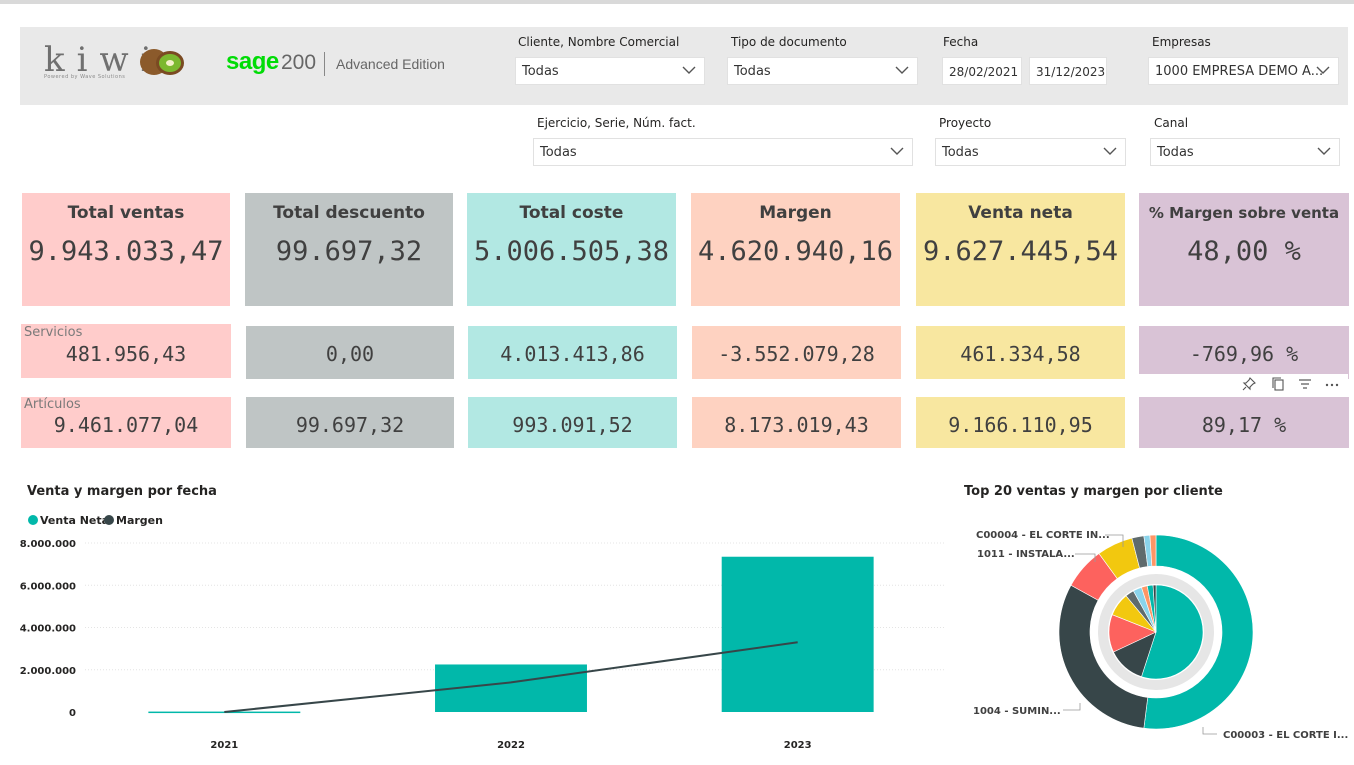 Image resolution: width=1354 pixels, height=765 pixels. I want to click on kpi-value: 48,00 %, so click(1244, 251).